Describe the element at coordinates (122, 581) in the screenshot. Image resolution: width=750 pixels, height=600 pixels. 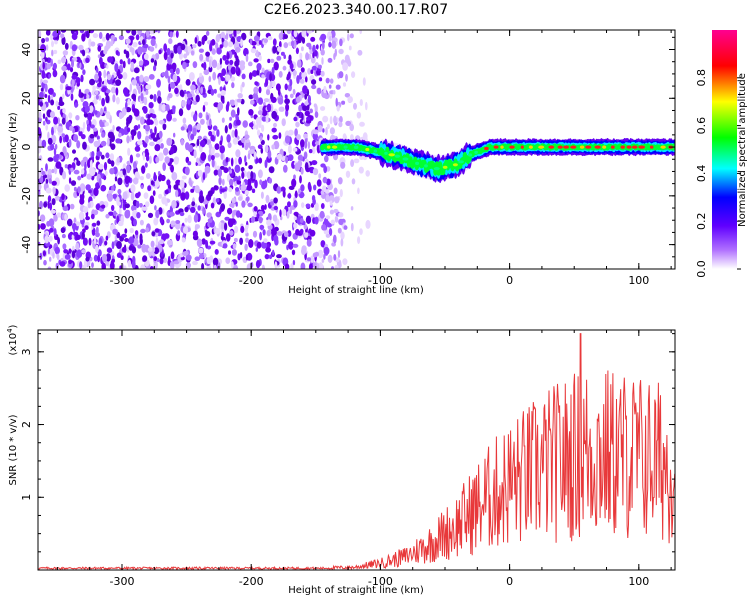
I see `x-tick-label: -300` at that location.